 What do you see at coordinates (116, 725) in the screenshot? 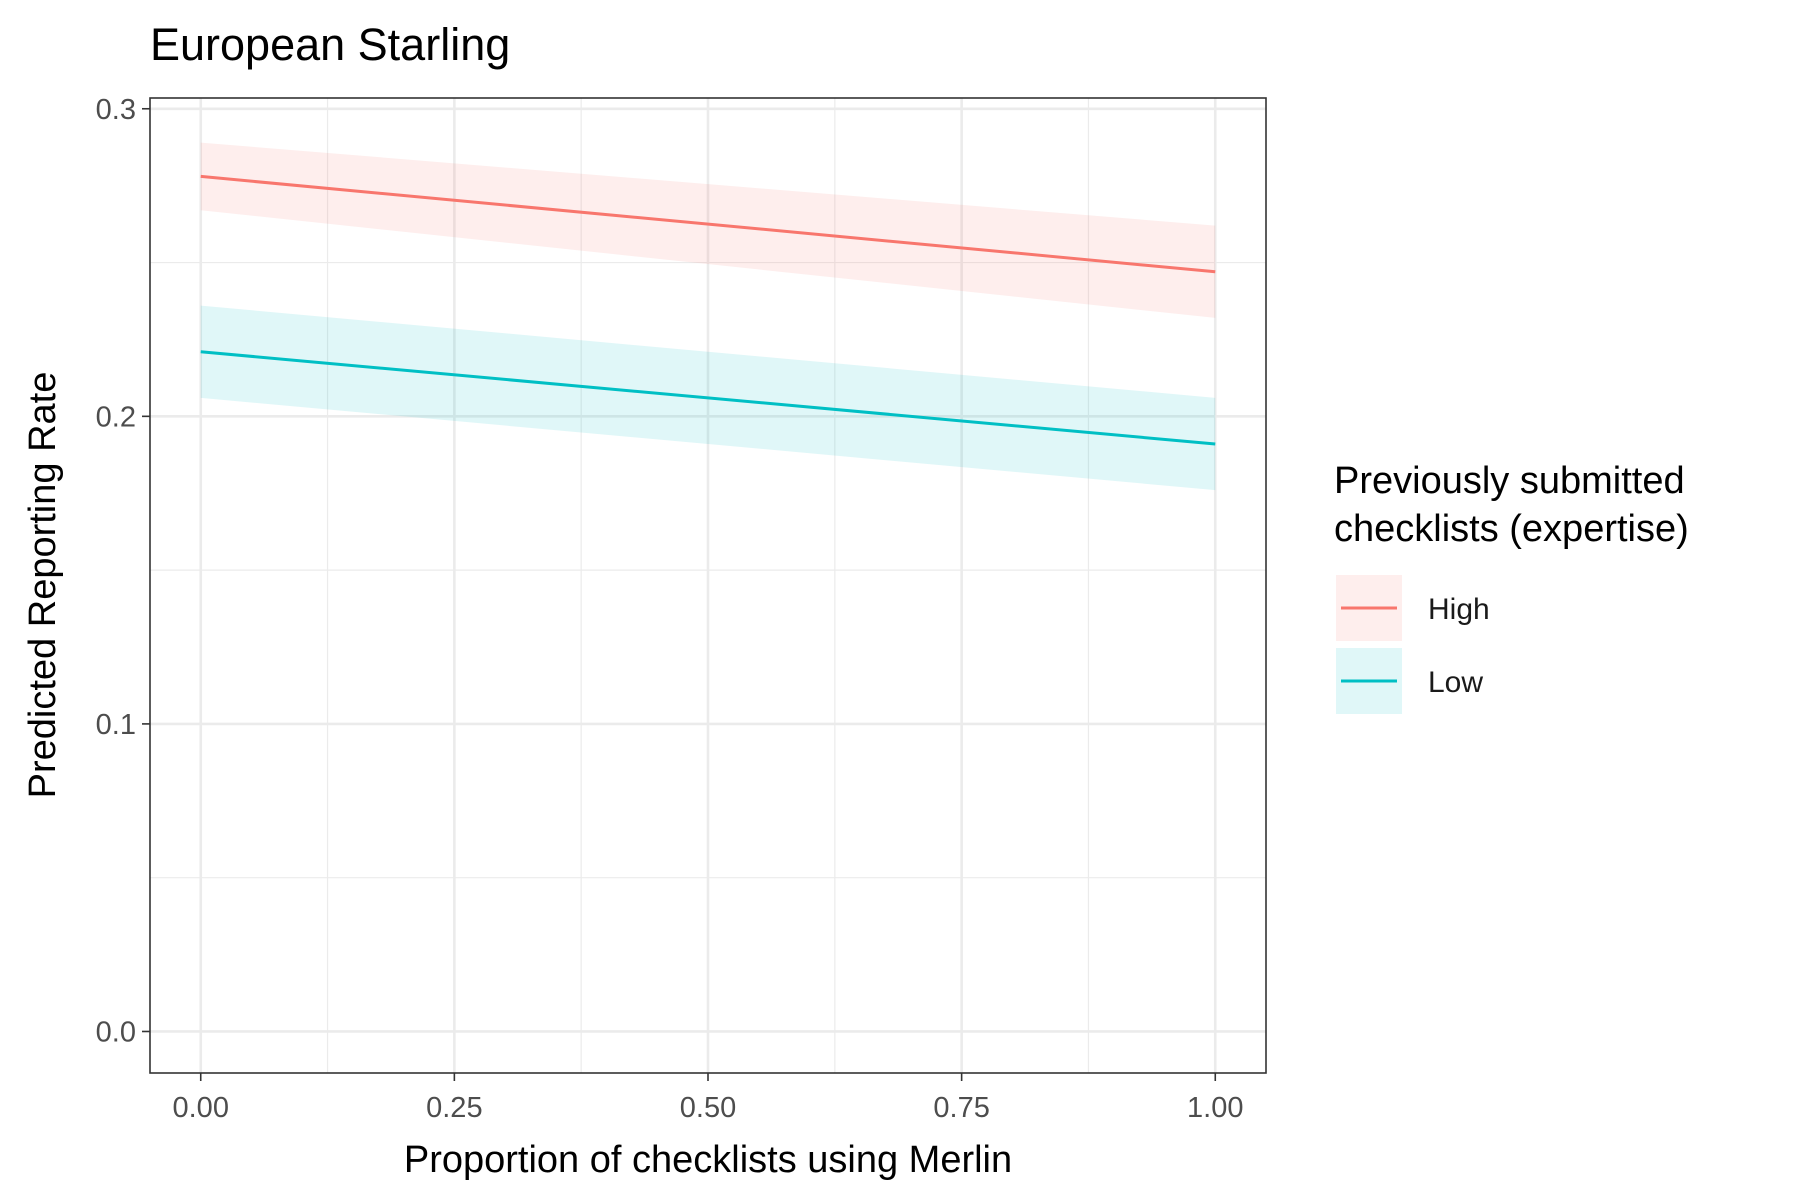
I see `y-tick-label: 0.1` at bounding box center [116, 725].